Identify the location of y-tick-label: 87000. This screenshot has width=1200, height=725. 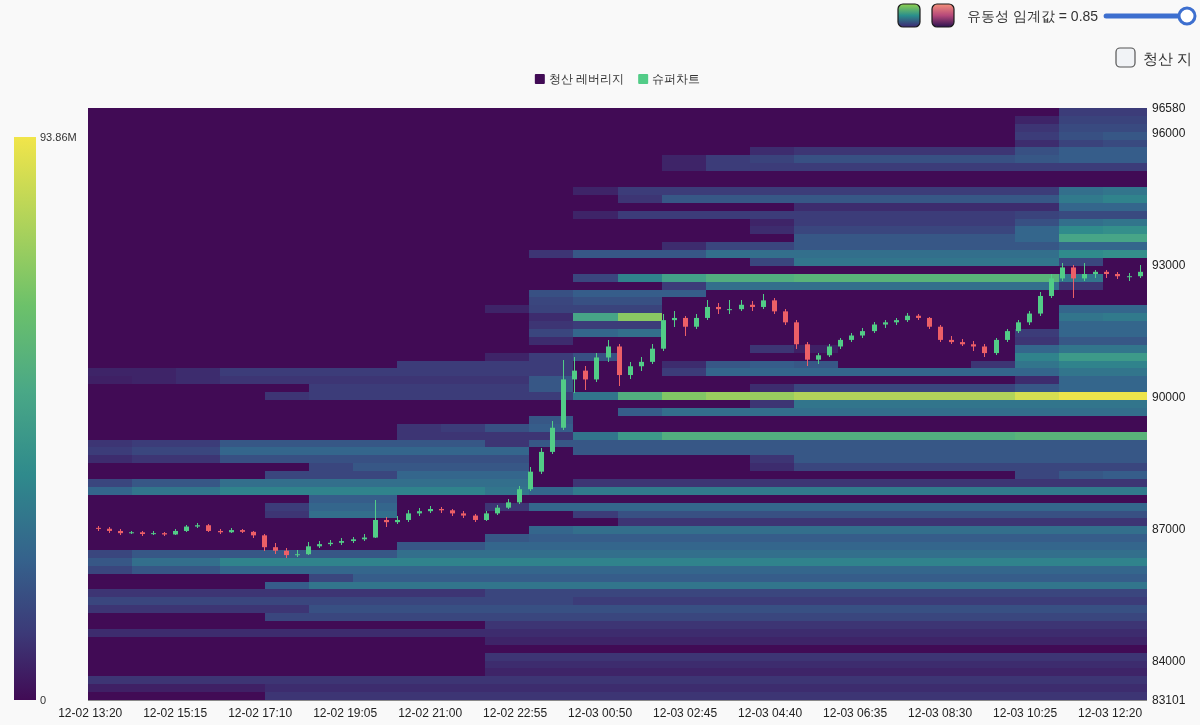
(1169, 528).